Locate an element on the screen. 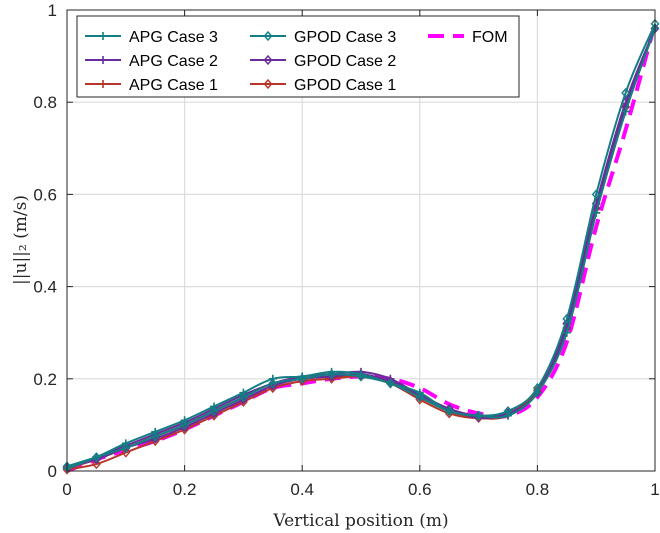  x-tick-label: 0 is located at coordinates (66, 489).